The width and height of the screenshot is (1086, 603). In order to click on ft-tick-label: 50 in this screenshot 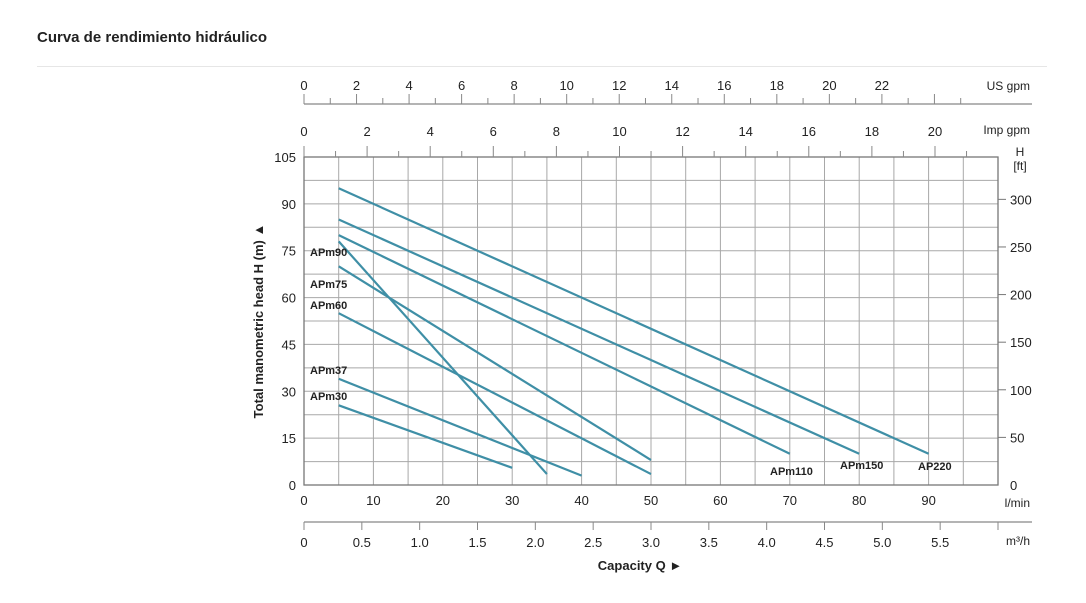, I will do `click(1017, 437)`.